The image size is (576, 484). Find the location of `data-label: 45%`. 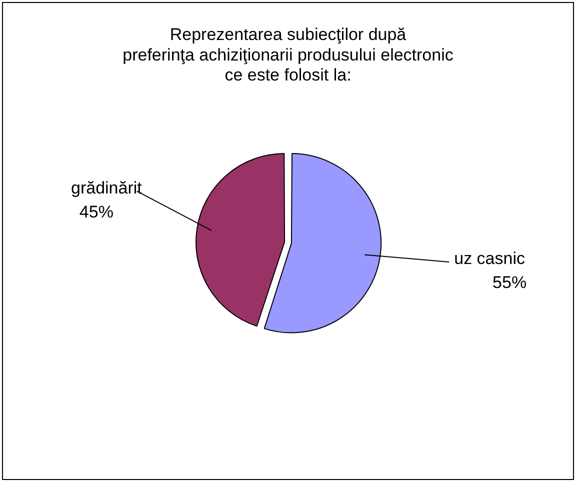

data-label: 45% is located at coordinates (96, 212).